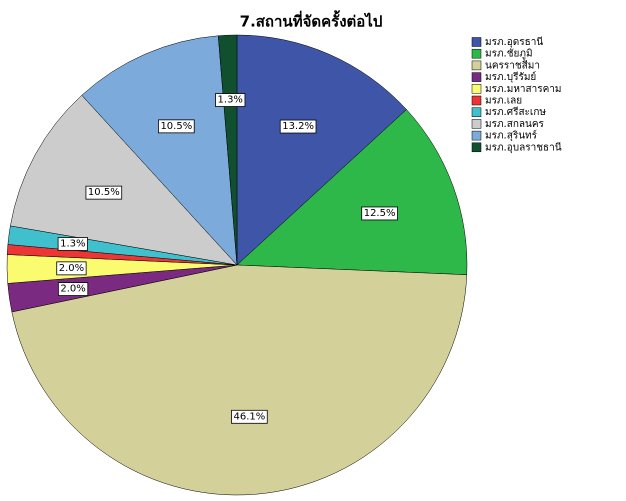 The image size is (626, 501). Describe the element at coordinates (503, 101) in the screenshot. I see `legend-label: มรภ.เลย` at that location.